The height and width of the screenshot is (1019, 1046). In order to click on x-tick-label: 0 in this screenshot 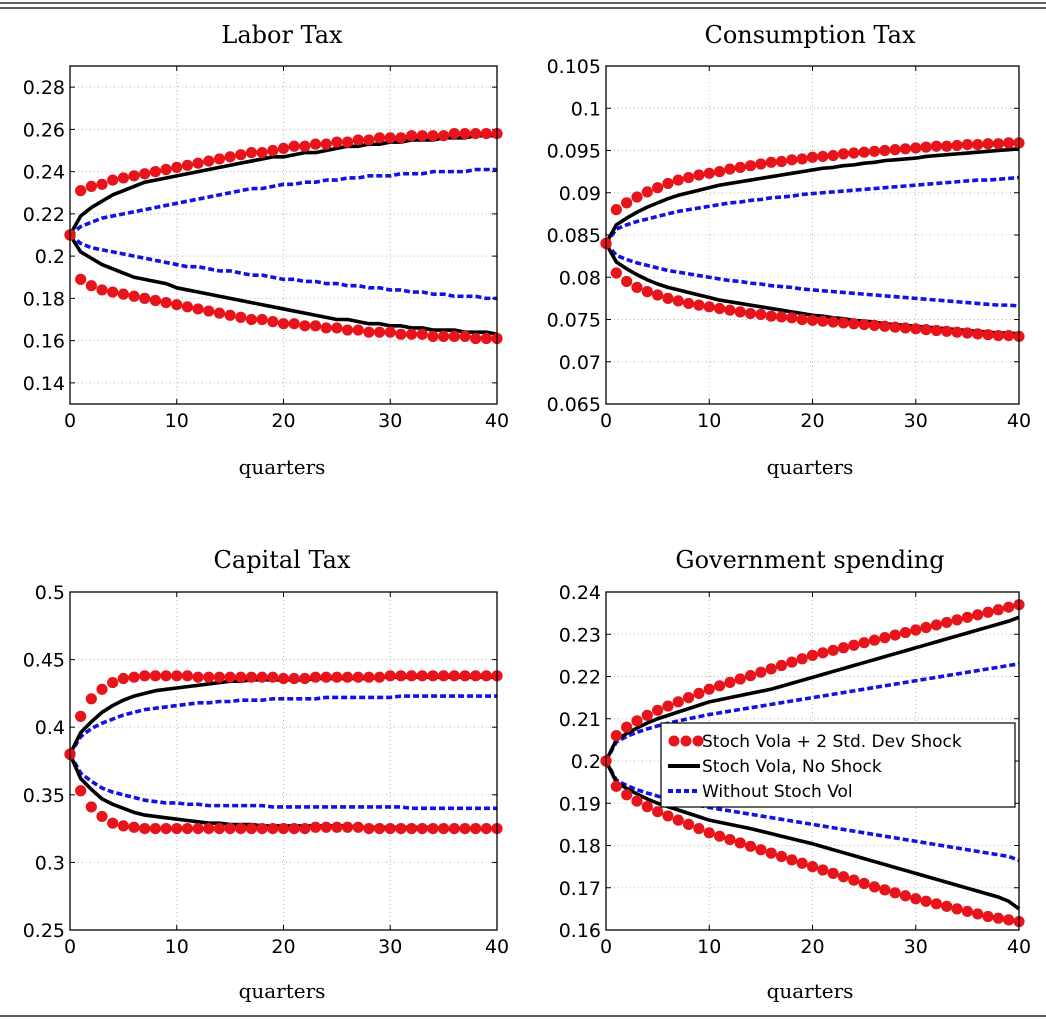, I will do `click(606, 947)`.